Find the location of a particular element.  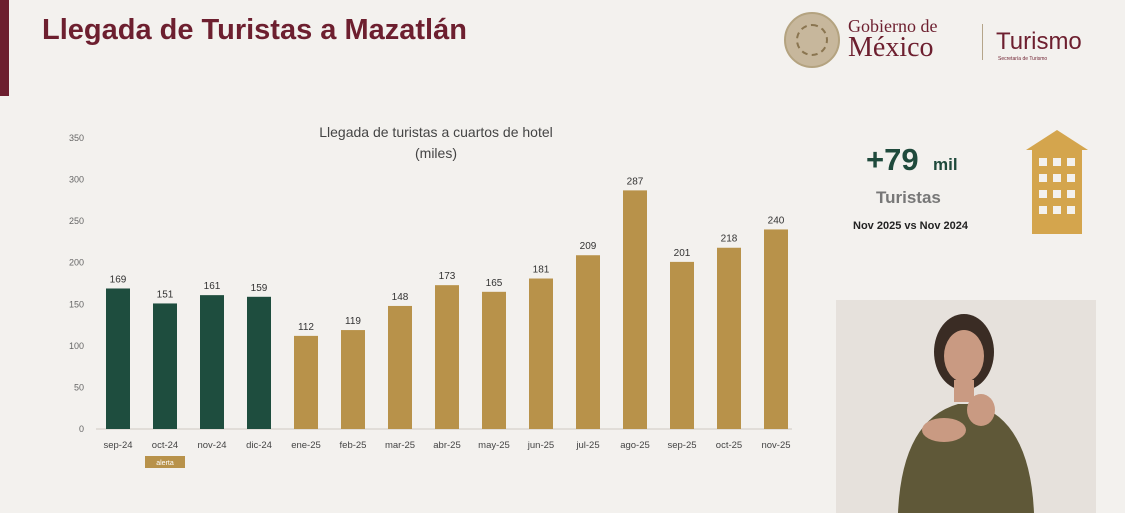

x-tick-label-abr-25: abr-25 is located at coordinates (446, 445).